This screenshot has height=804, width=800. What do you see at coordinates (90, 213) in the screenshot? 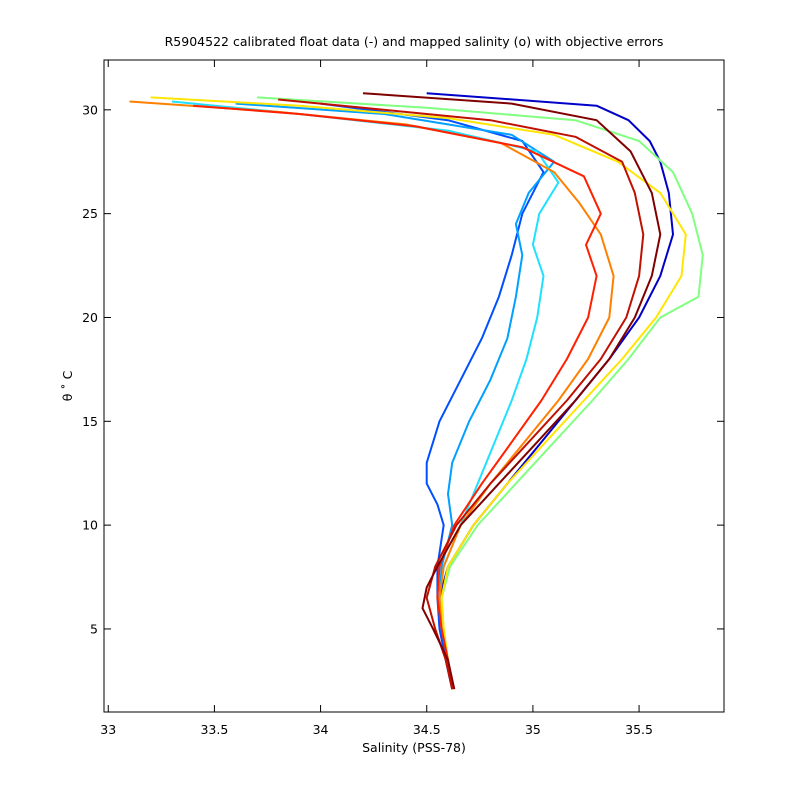
I see `y-tick-label: 25` at bounding box center [90, 213].